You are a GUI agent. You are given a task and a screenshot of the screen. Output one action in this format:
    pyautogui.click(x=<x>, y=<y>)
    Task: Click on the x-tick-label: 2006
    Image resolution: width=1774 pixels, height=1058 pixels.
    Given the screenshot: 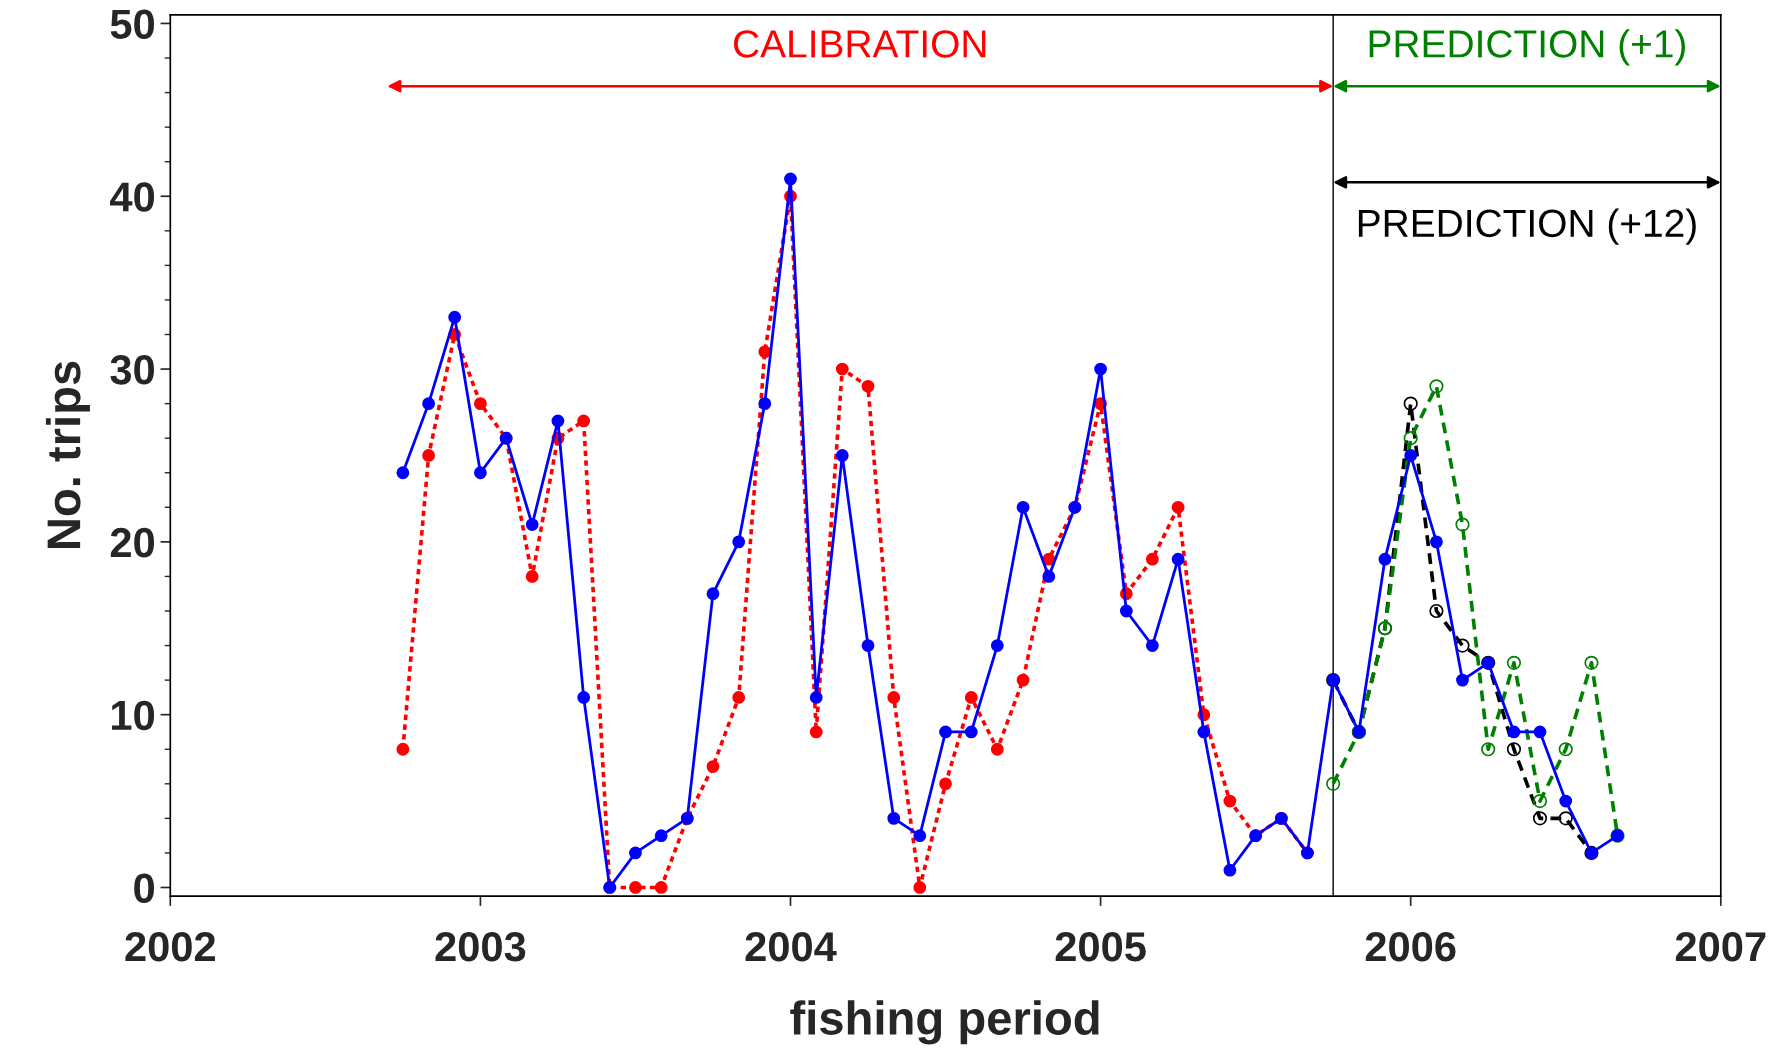 What is the action you would take?
    pyautogui.click(x=1410, y=946)
    